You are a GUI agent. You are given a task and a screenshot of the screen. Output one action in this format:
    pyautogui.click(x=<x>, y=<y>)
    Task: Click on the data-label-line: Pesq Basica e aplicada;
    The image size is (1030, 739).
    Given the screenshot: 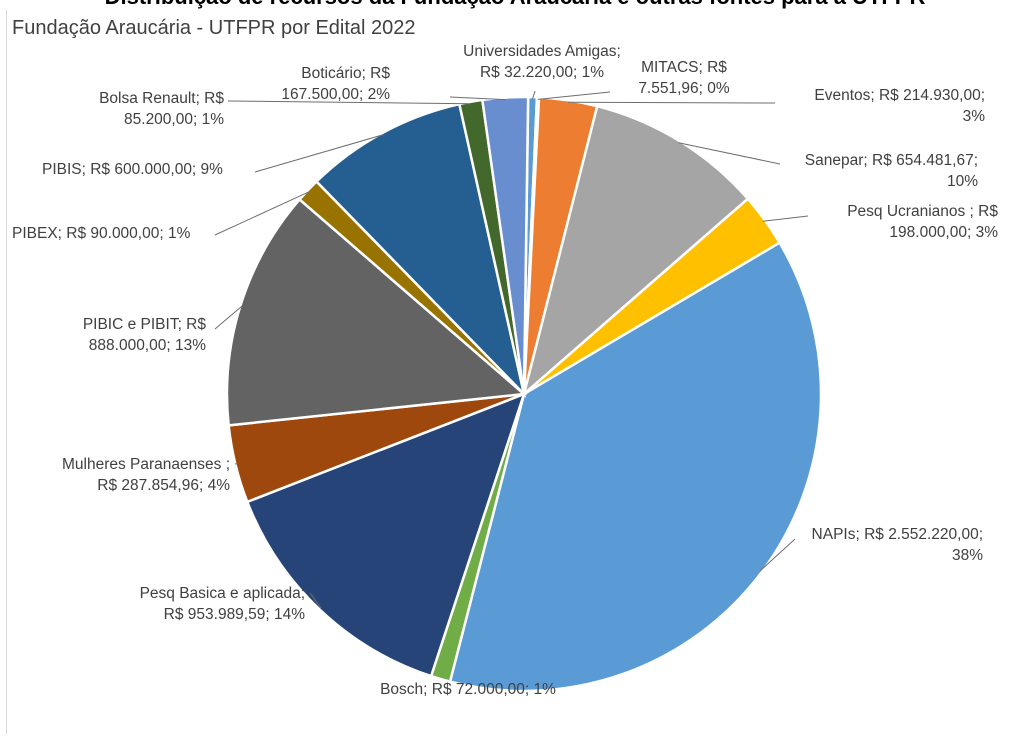 What is the action you would take?
    pyautogui.click(x=222, y=593)
    